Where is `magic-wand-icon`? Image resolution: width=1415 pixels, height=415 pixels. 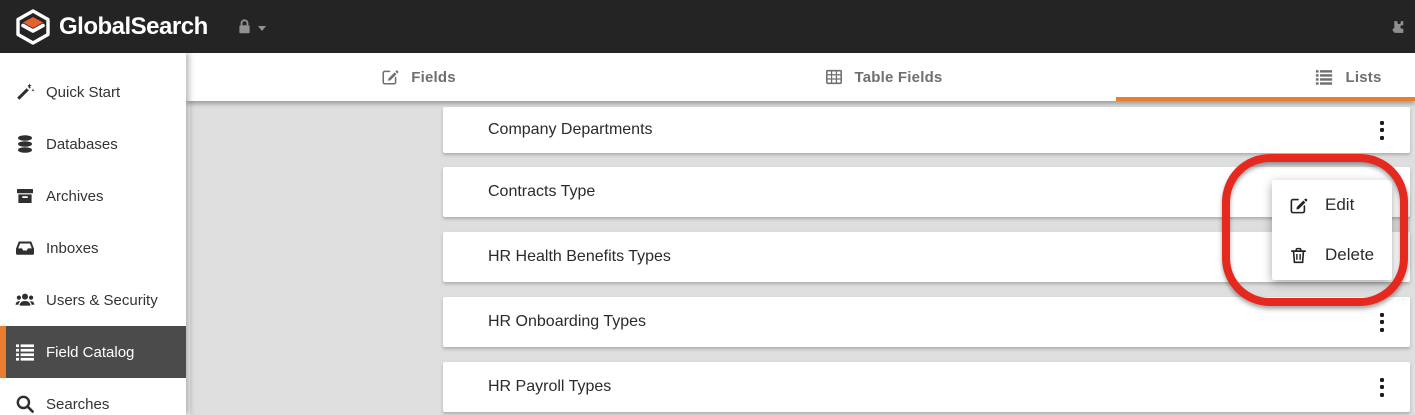 magic-wand-icon is located at coordinates (25, 92).